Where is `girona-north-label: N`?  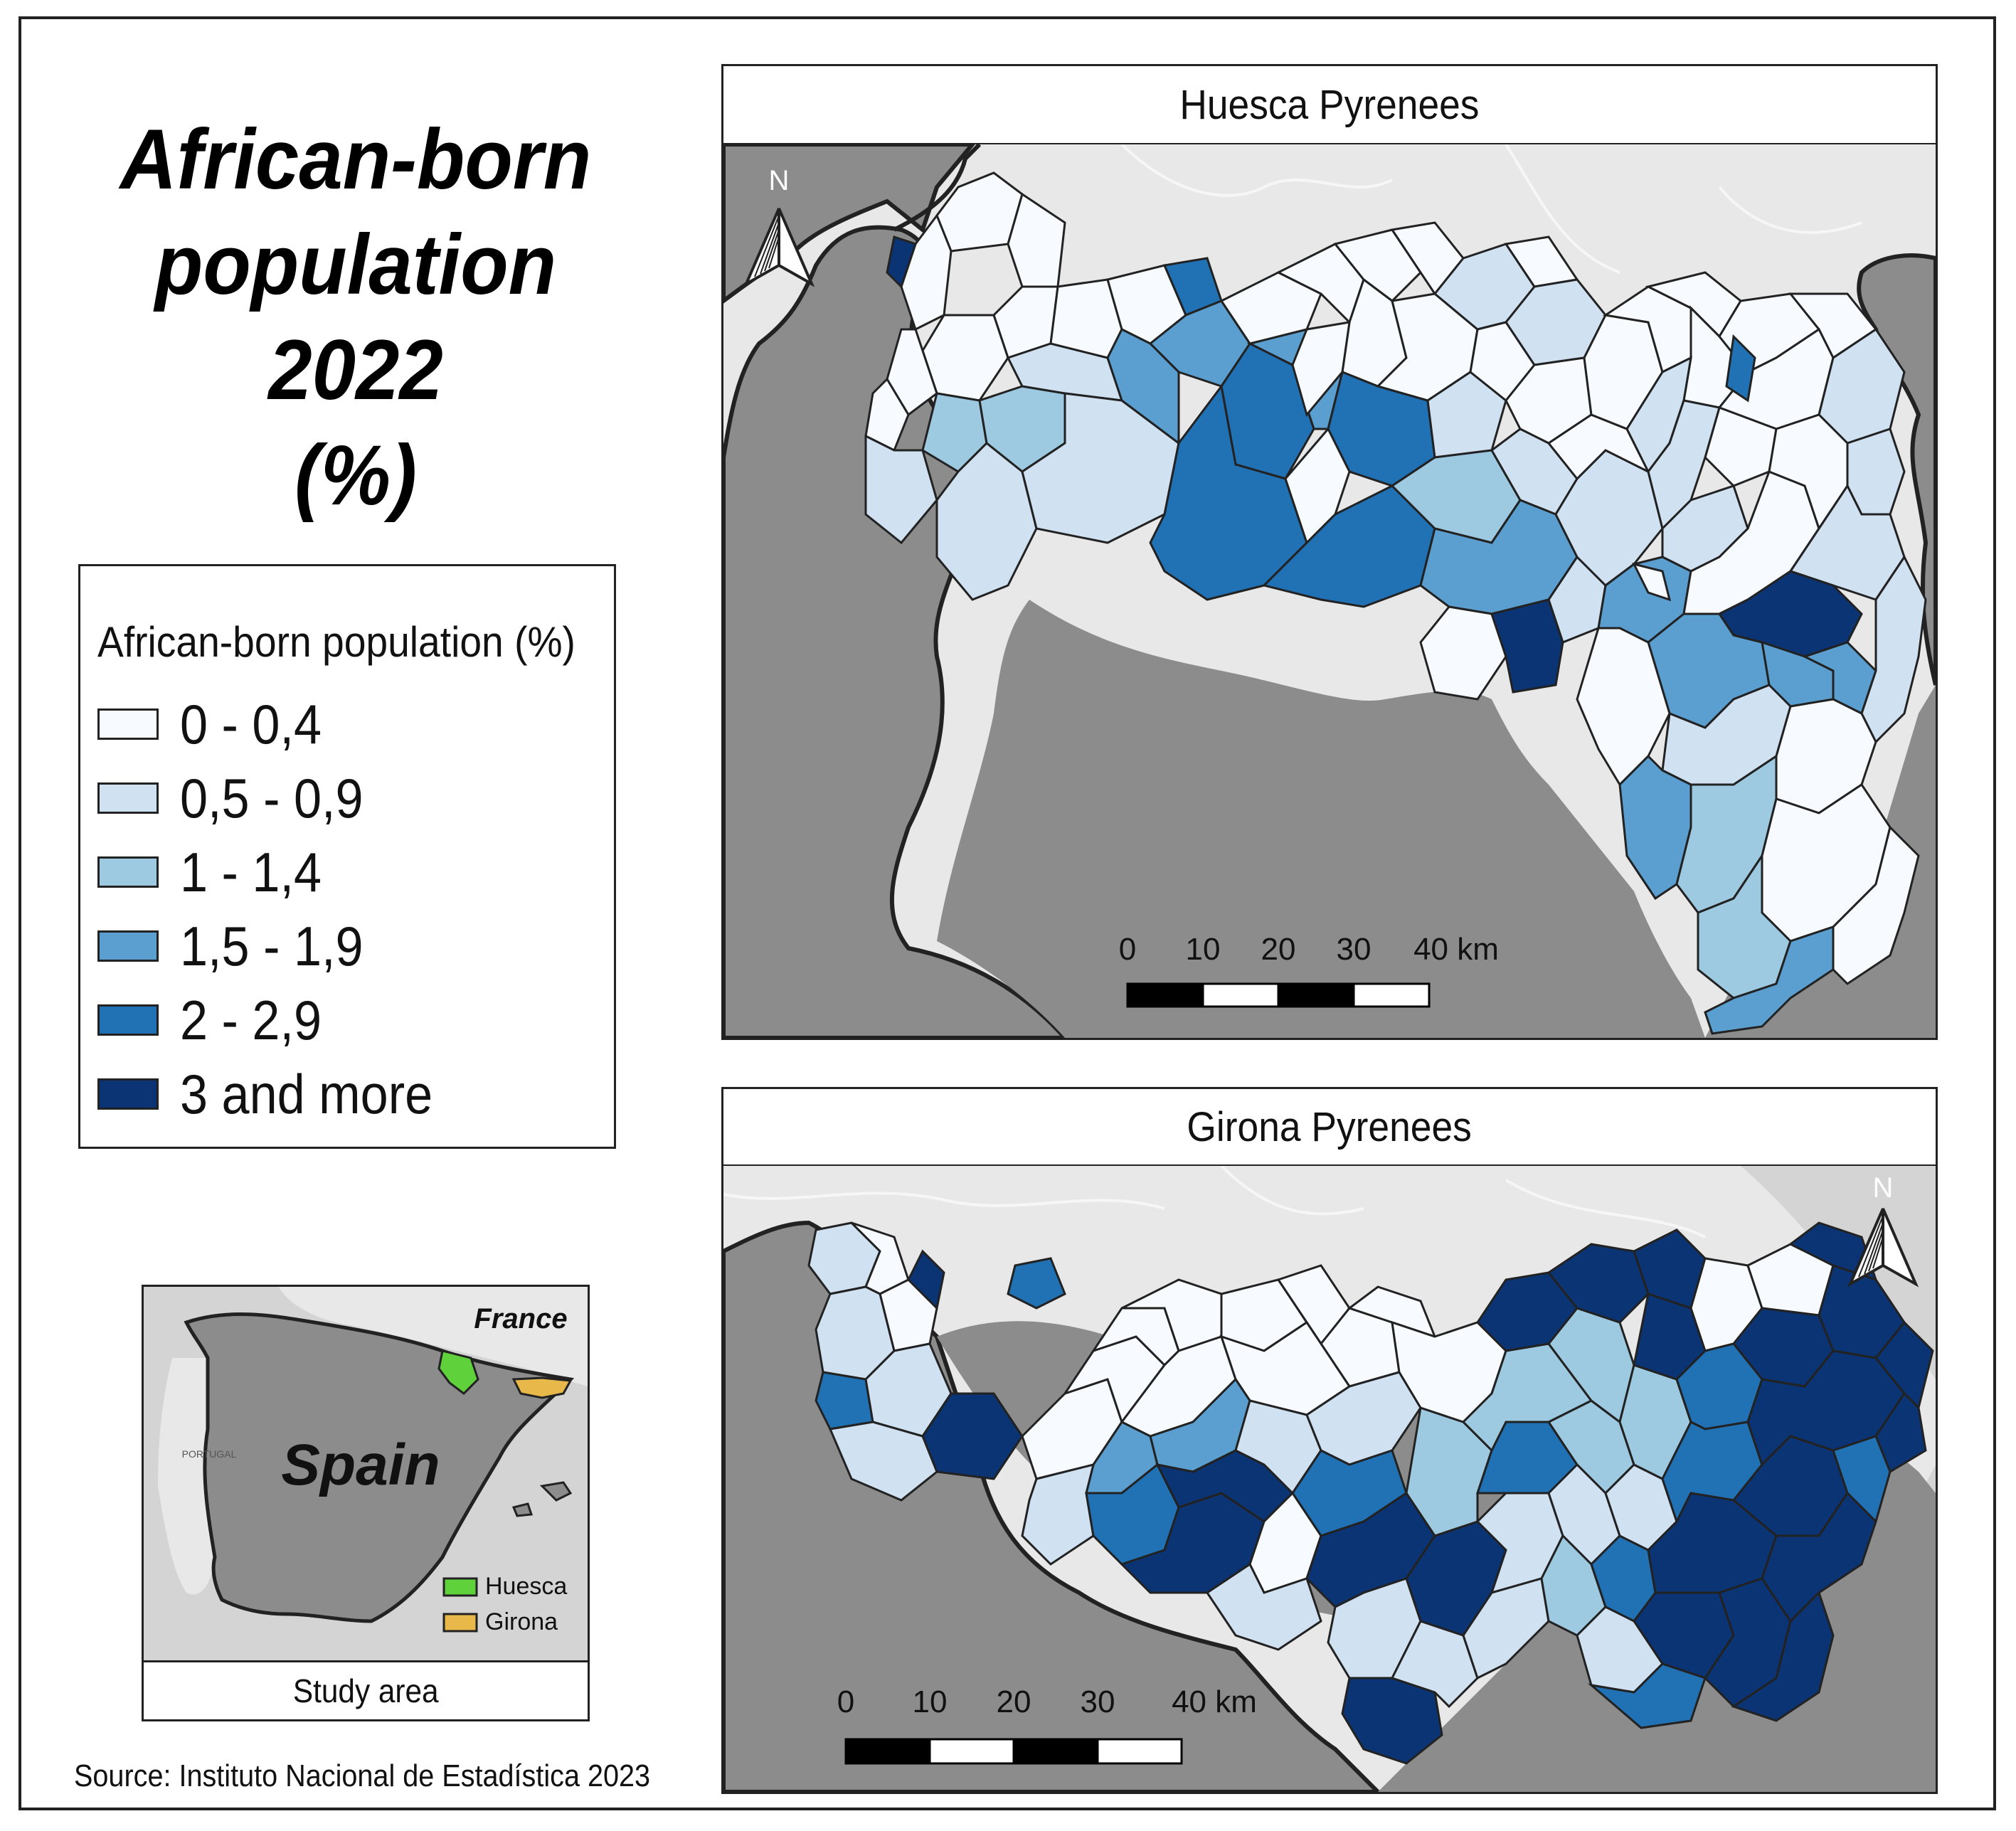
girona-north-label: N is located at coordinates (1883, 1188).